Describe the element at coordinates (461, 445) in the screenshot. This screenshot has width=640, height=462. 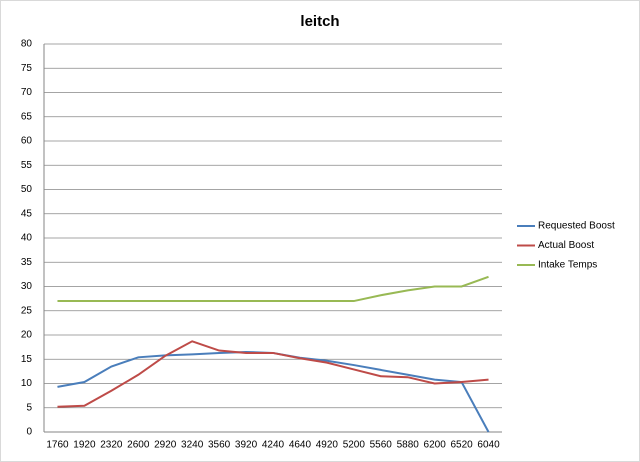
I see `x-tick-label: 6520` at that location.